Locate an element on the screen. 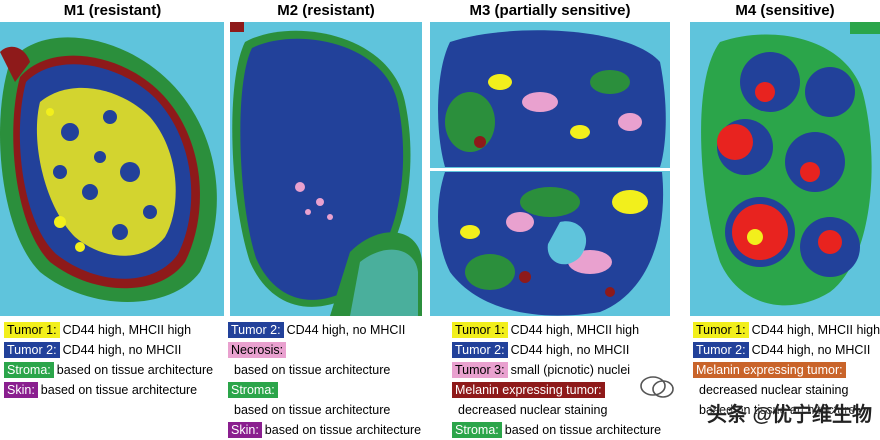  panel-title-m4: M4 (sensitive) is located at coordinates (785, 10).